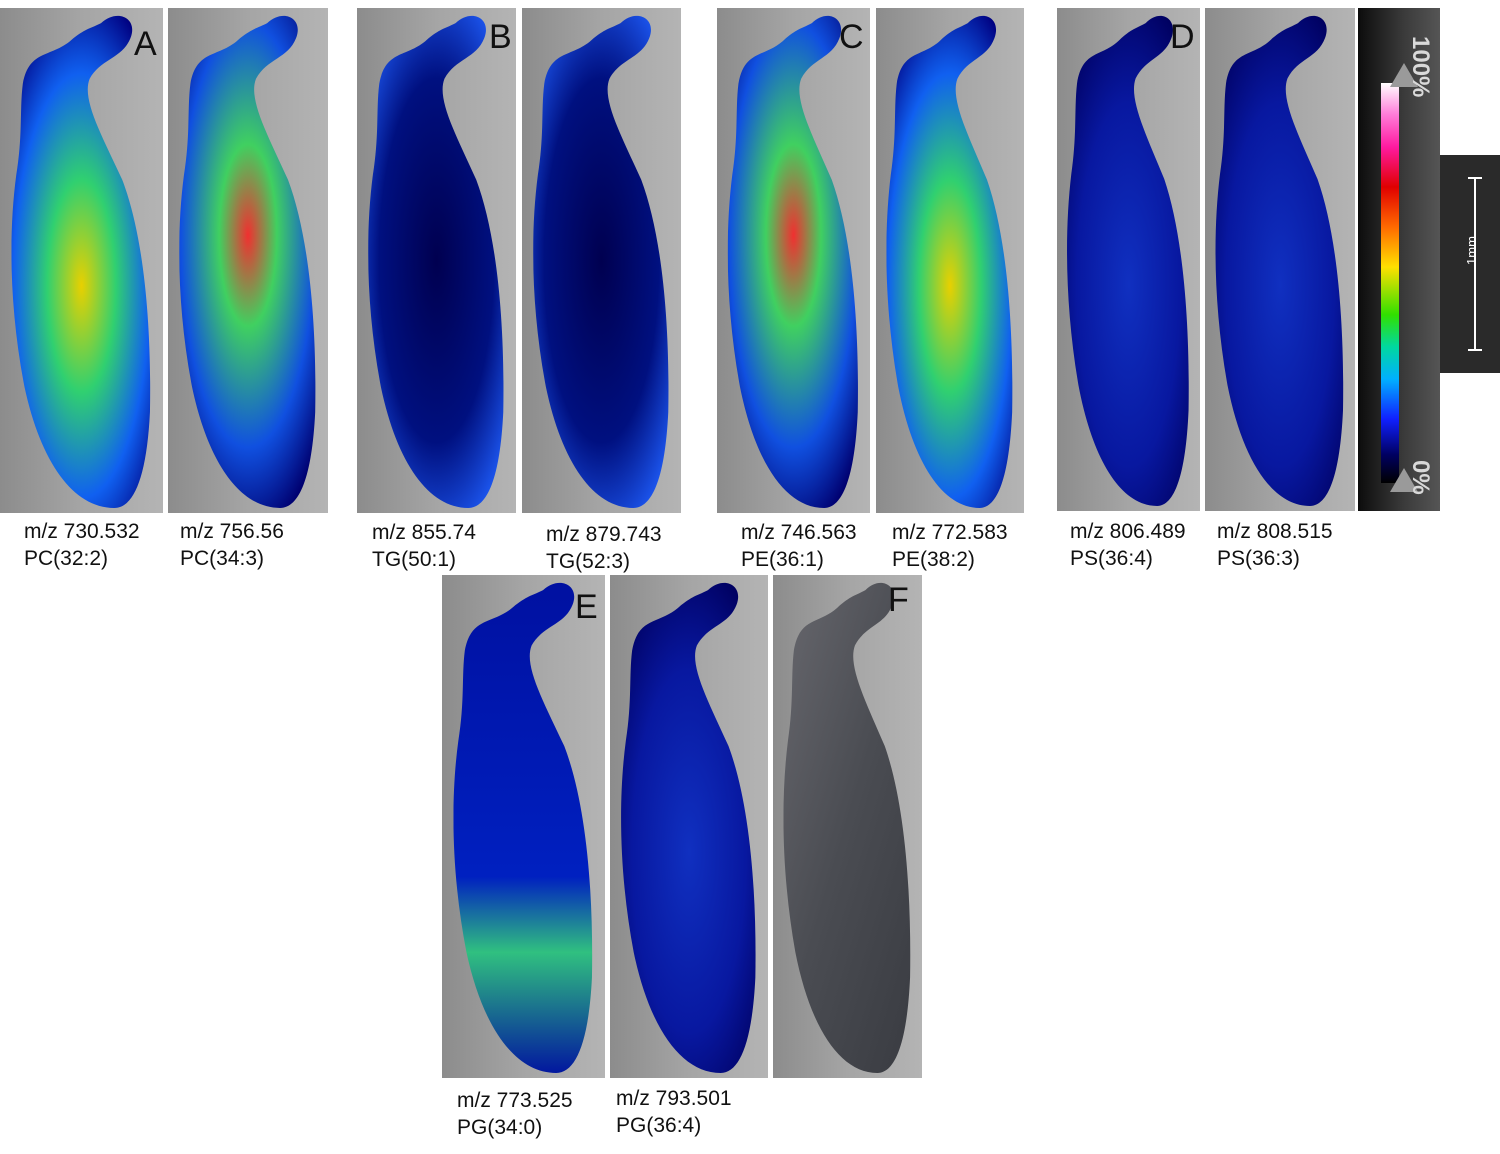 This screenshot has width=1500, height=1154. I want to click on panel-letter-b: B, so click(500, 37).